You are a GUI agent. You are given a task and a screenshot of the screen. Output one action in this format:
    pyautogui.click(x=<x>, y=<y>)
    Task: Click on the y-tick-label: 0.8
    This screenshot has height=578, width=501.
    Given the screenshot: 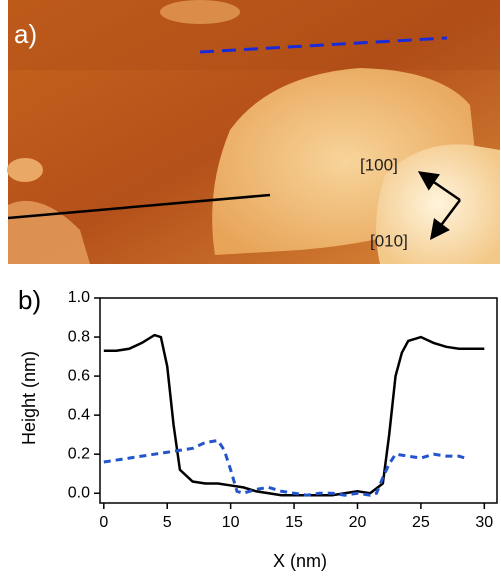 What is the action you would take?
    pyautogui.click(x=79, y=336)
    